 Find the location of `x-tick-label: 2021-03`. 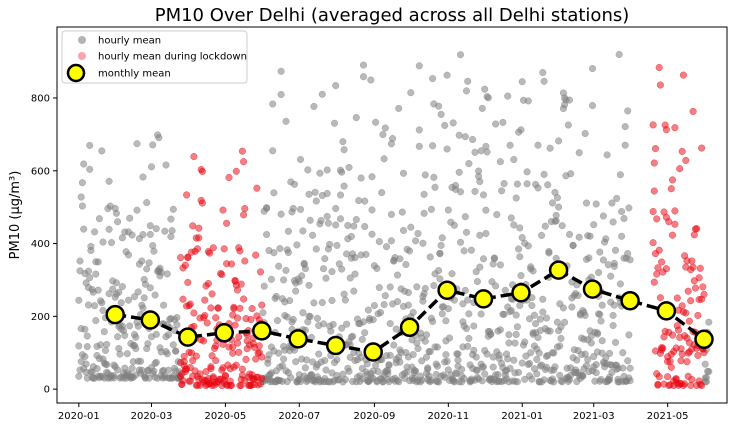

x-tick-label: 2021-03 is located at coordinates (594, 416).